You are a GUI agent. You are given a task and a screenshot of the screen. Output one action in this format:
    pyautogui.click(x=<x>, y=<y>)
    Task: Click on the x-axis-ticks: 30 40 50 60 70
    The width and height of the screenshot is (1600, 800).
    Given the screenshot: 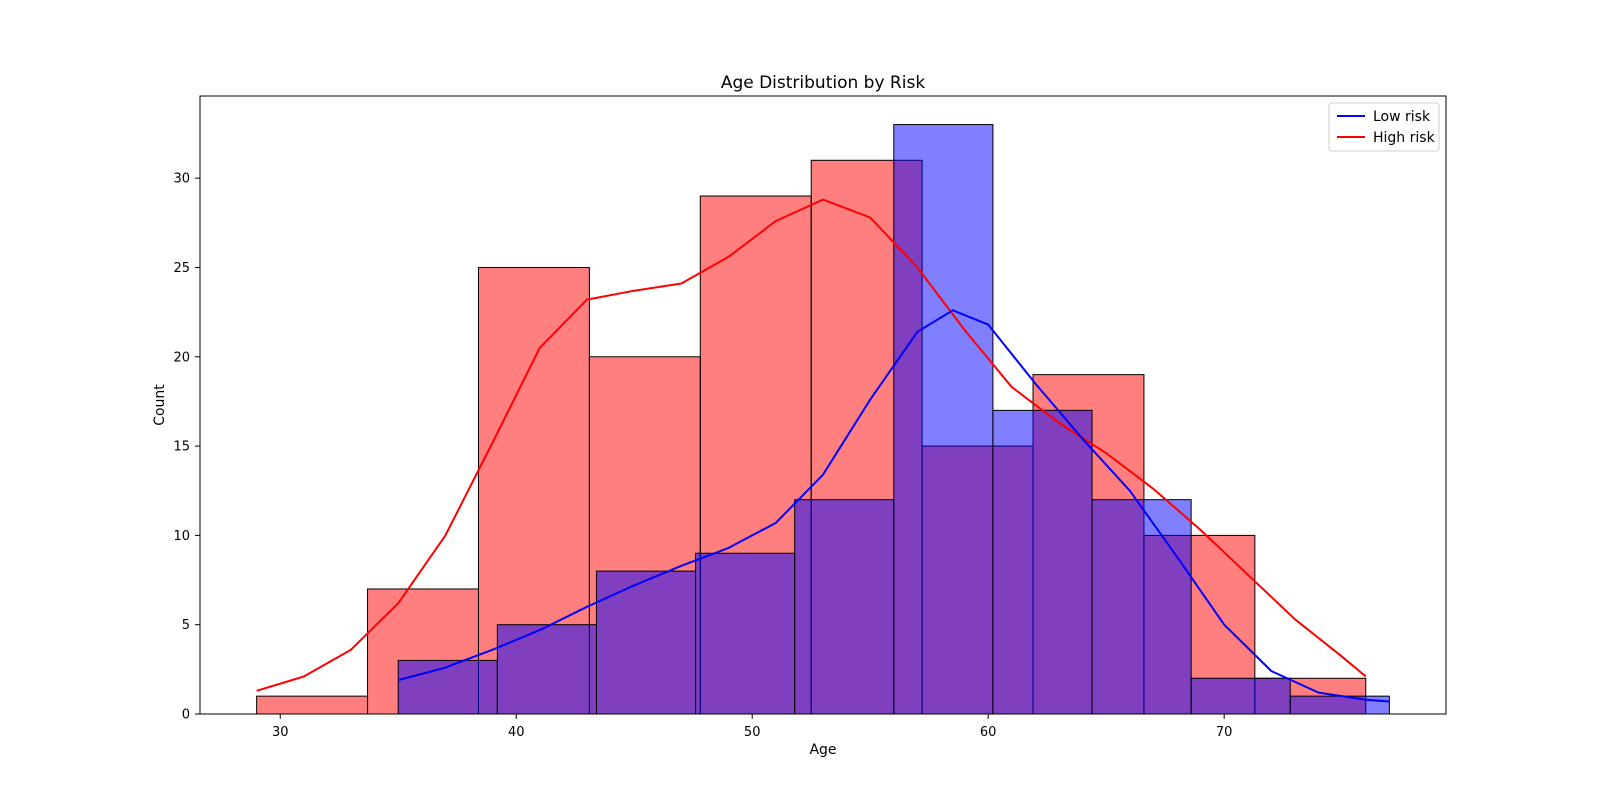 What is the action you would take?
    pyautogui.click(x=752, y=727)
    